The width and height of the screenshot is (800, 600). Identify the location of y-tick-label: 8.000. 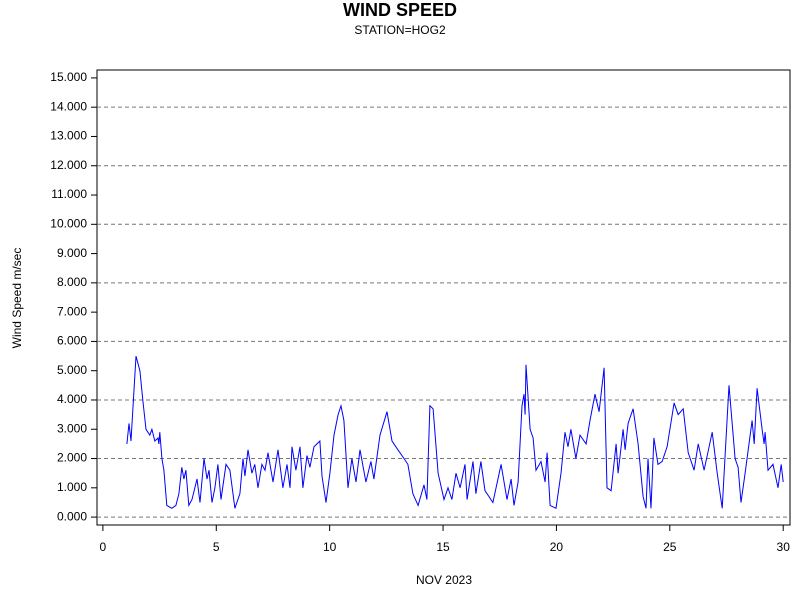
(72, 282).